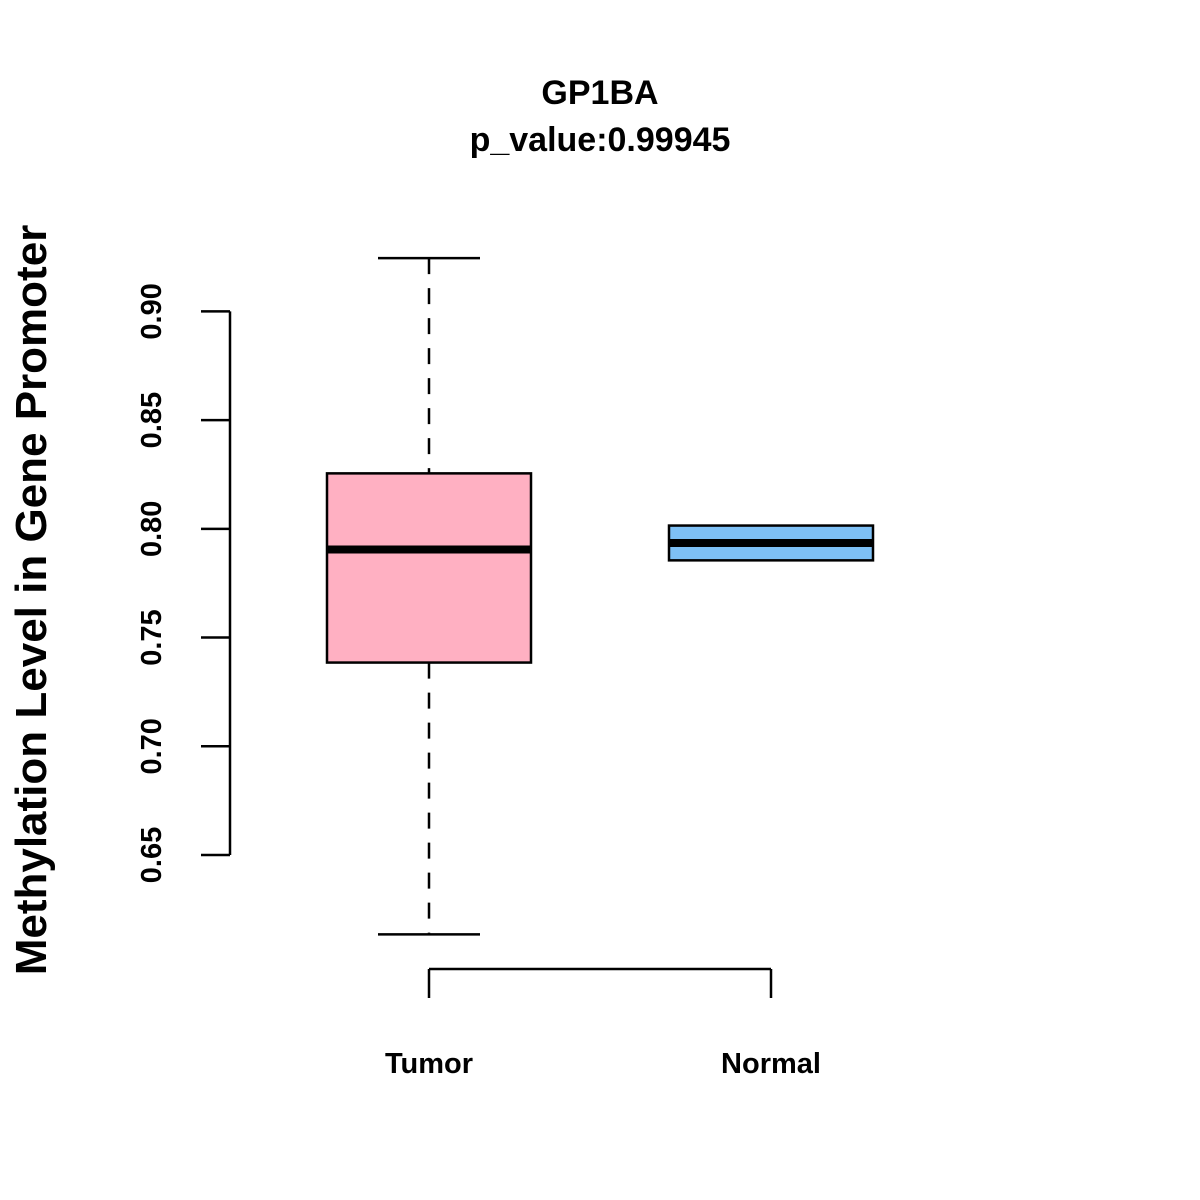 This screenshot has width=1200, height=1200. What do you see at coordinates (152, 637) in the screenshot?
I see `y-tick-label: 0.75` at bounding box center [152, 637].